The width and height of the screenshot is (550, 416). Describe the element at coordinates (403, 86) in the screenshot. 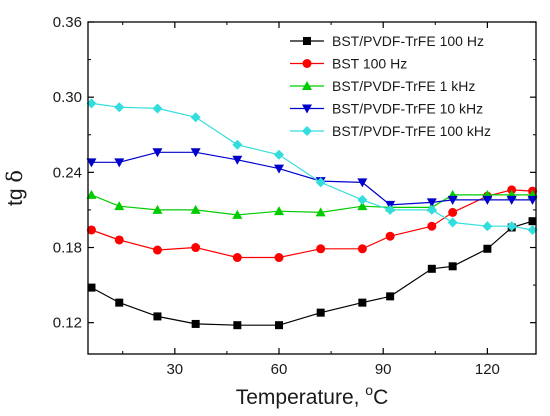

I see `legend-label-3: BST/PVDF-TrFE 1 kHz` at that location.